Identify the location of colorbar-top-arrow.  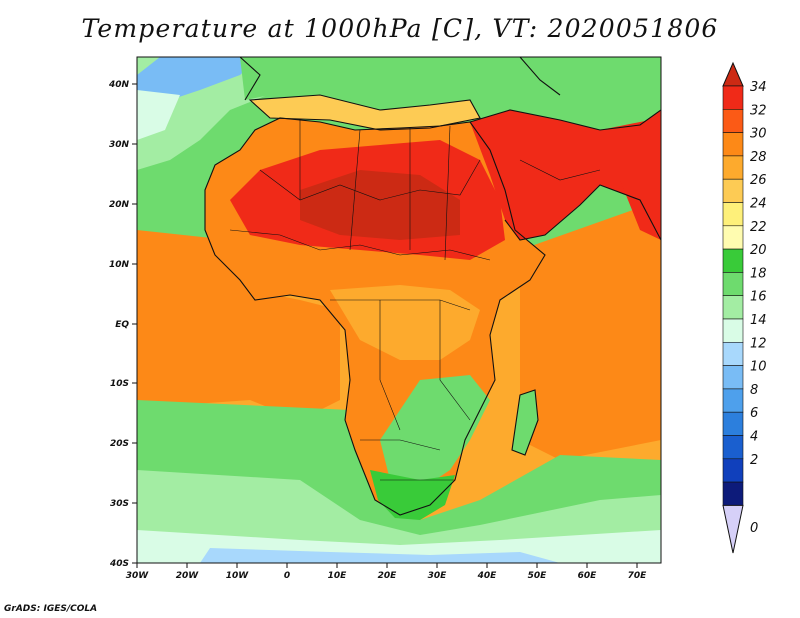
(733, 74).